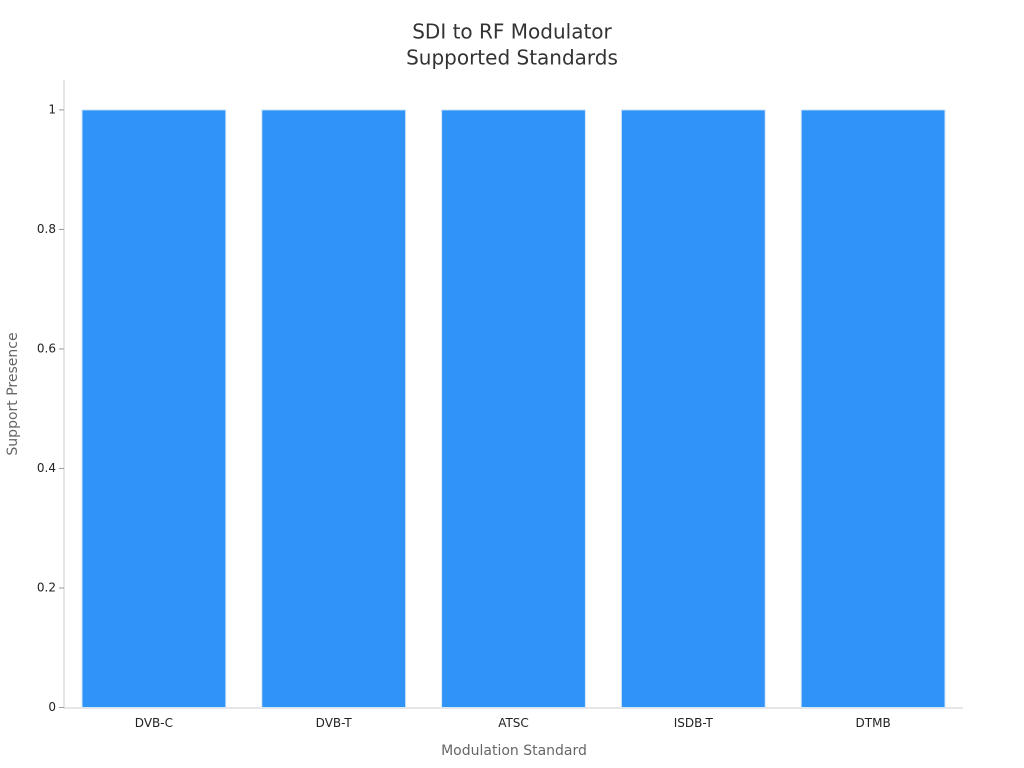 Image resolution: width=1024 pixels, height=768 pixels. What do you see at coordinates (154, 723) in the screenshot?
I see `x-tick-label: DVB-C` at bounding box center [154, 723].